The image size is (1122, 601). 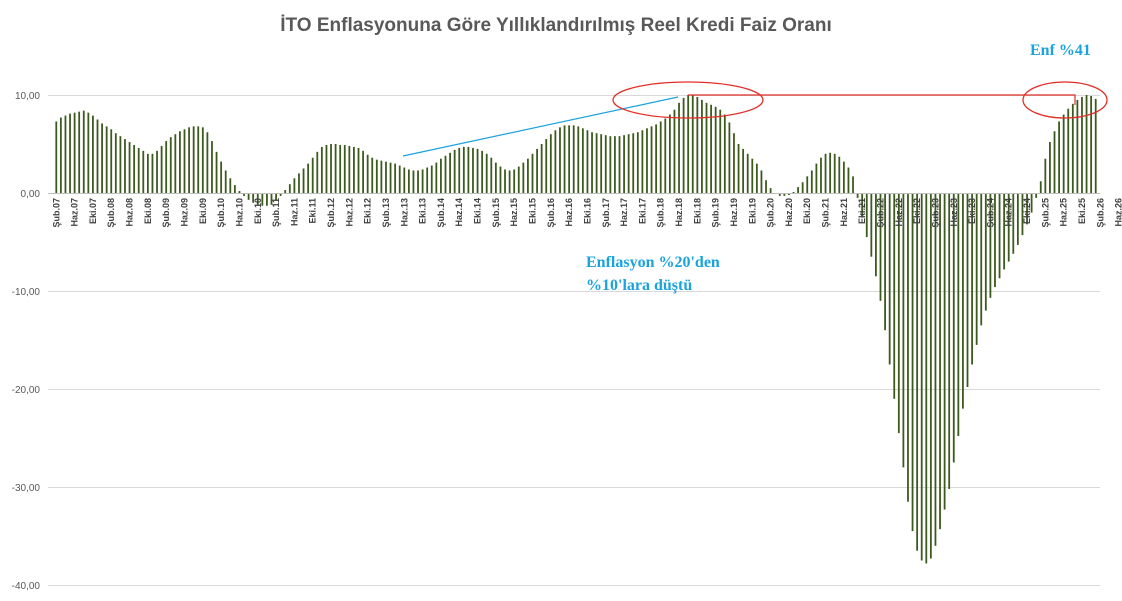 I want to click on x-tick-label: Haz.15, so click(x=514, y=212).